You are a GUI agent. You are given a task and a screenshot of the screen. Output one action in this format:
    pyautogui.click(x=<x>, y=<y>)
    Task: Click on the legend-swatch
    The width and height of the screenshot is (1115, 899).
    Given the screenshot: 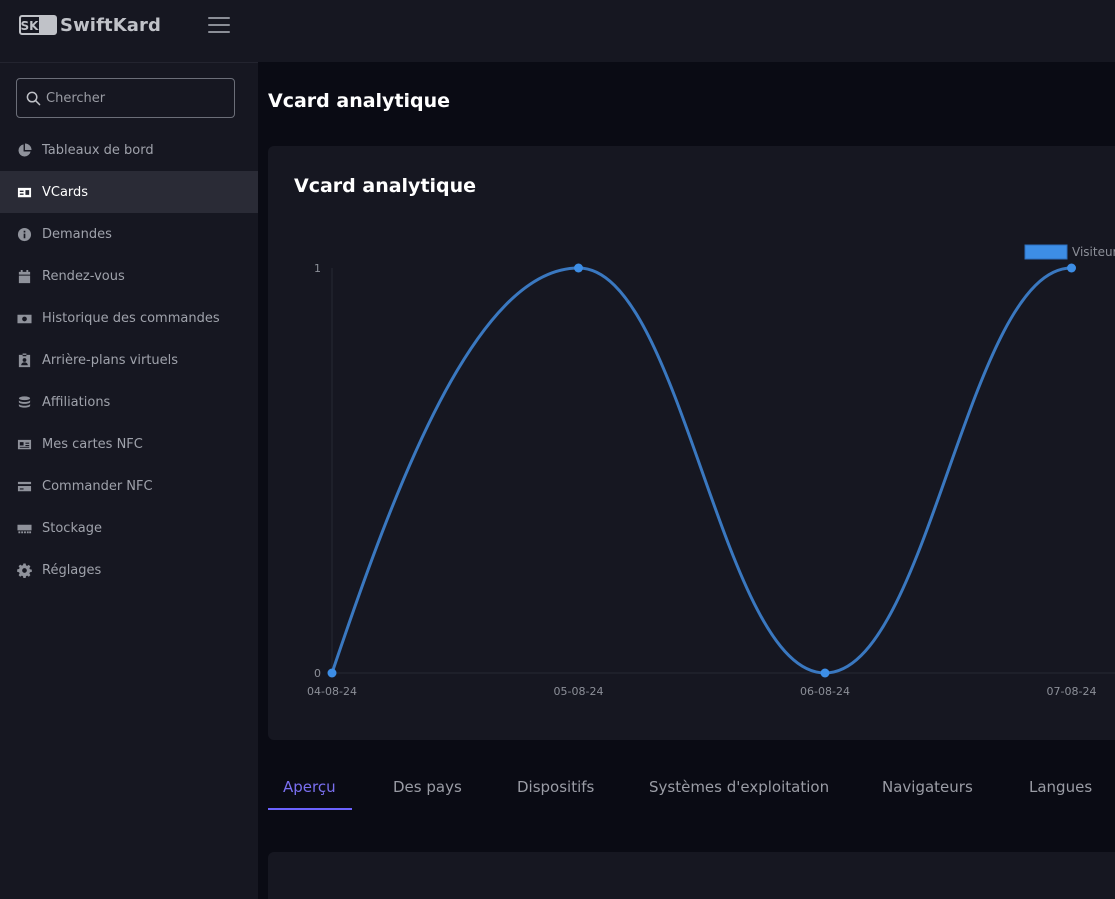 What is the action you would take?
    pyautogui.click(x=1046, y=252)
    